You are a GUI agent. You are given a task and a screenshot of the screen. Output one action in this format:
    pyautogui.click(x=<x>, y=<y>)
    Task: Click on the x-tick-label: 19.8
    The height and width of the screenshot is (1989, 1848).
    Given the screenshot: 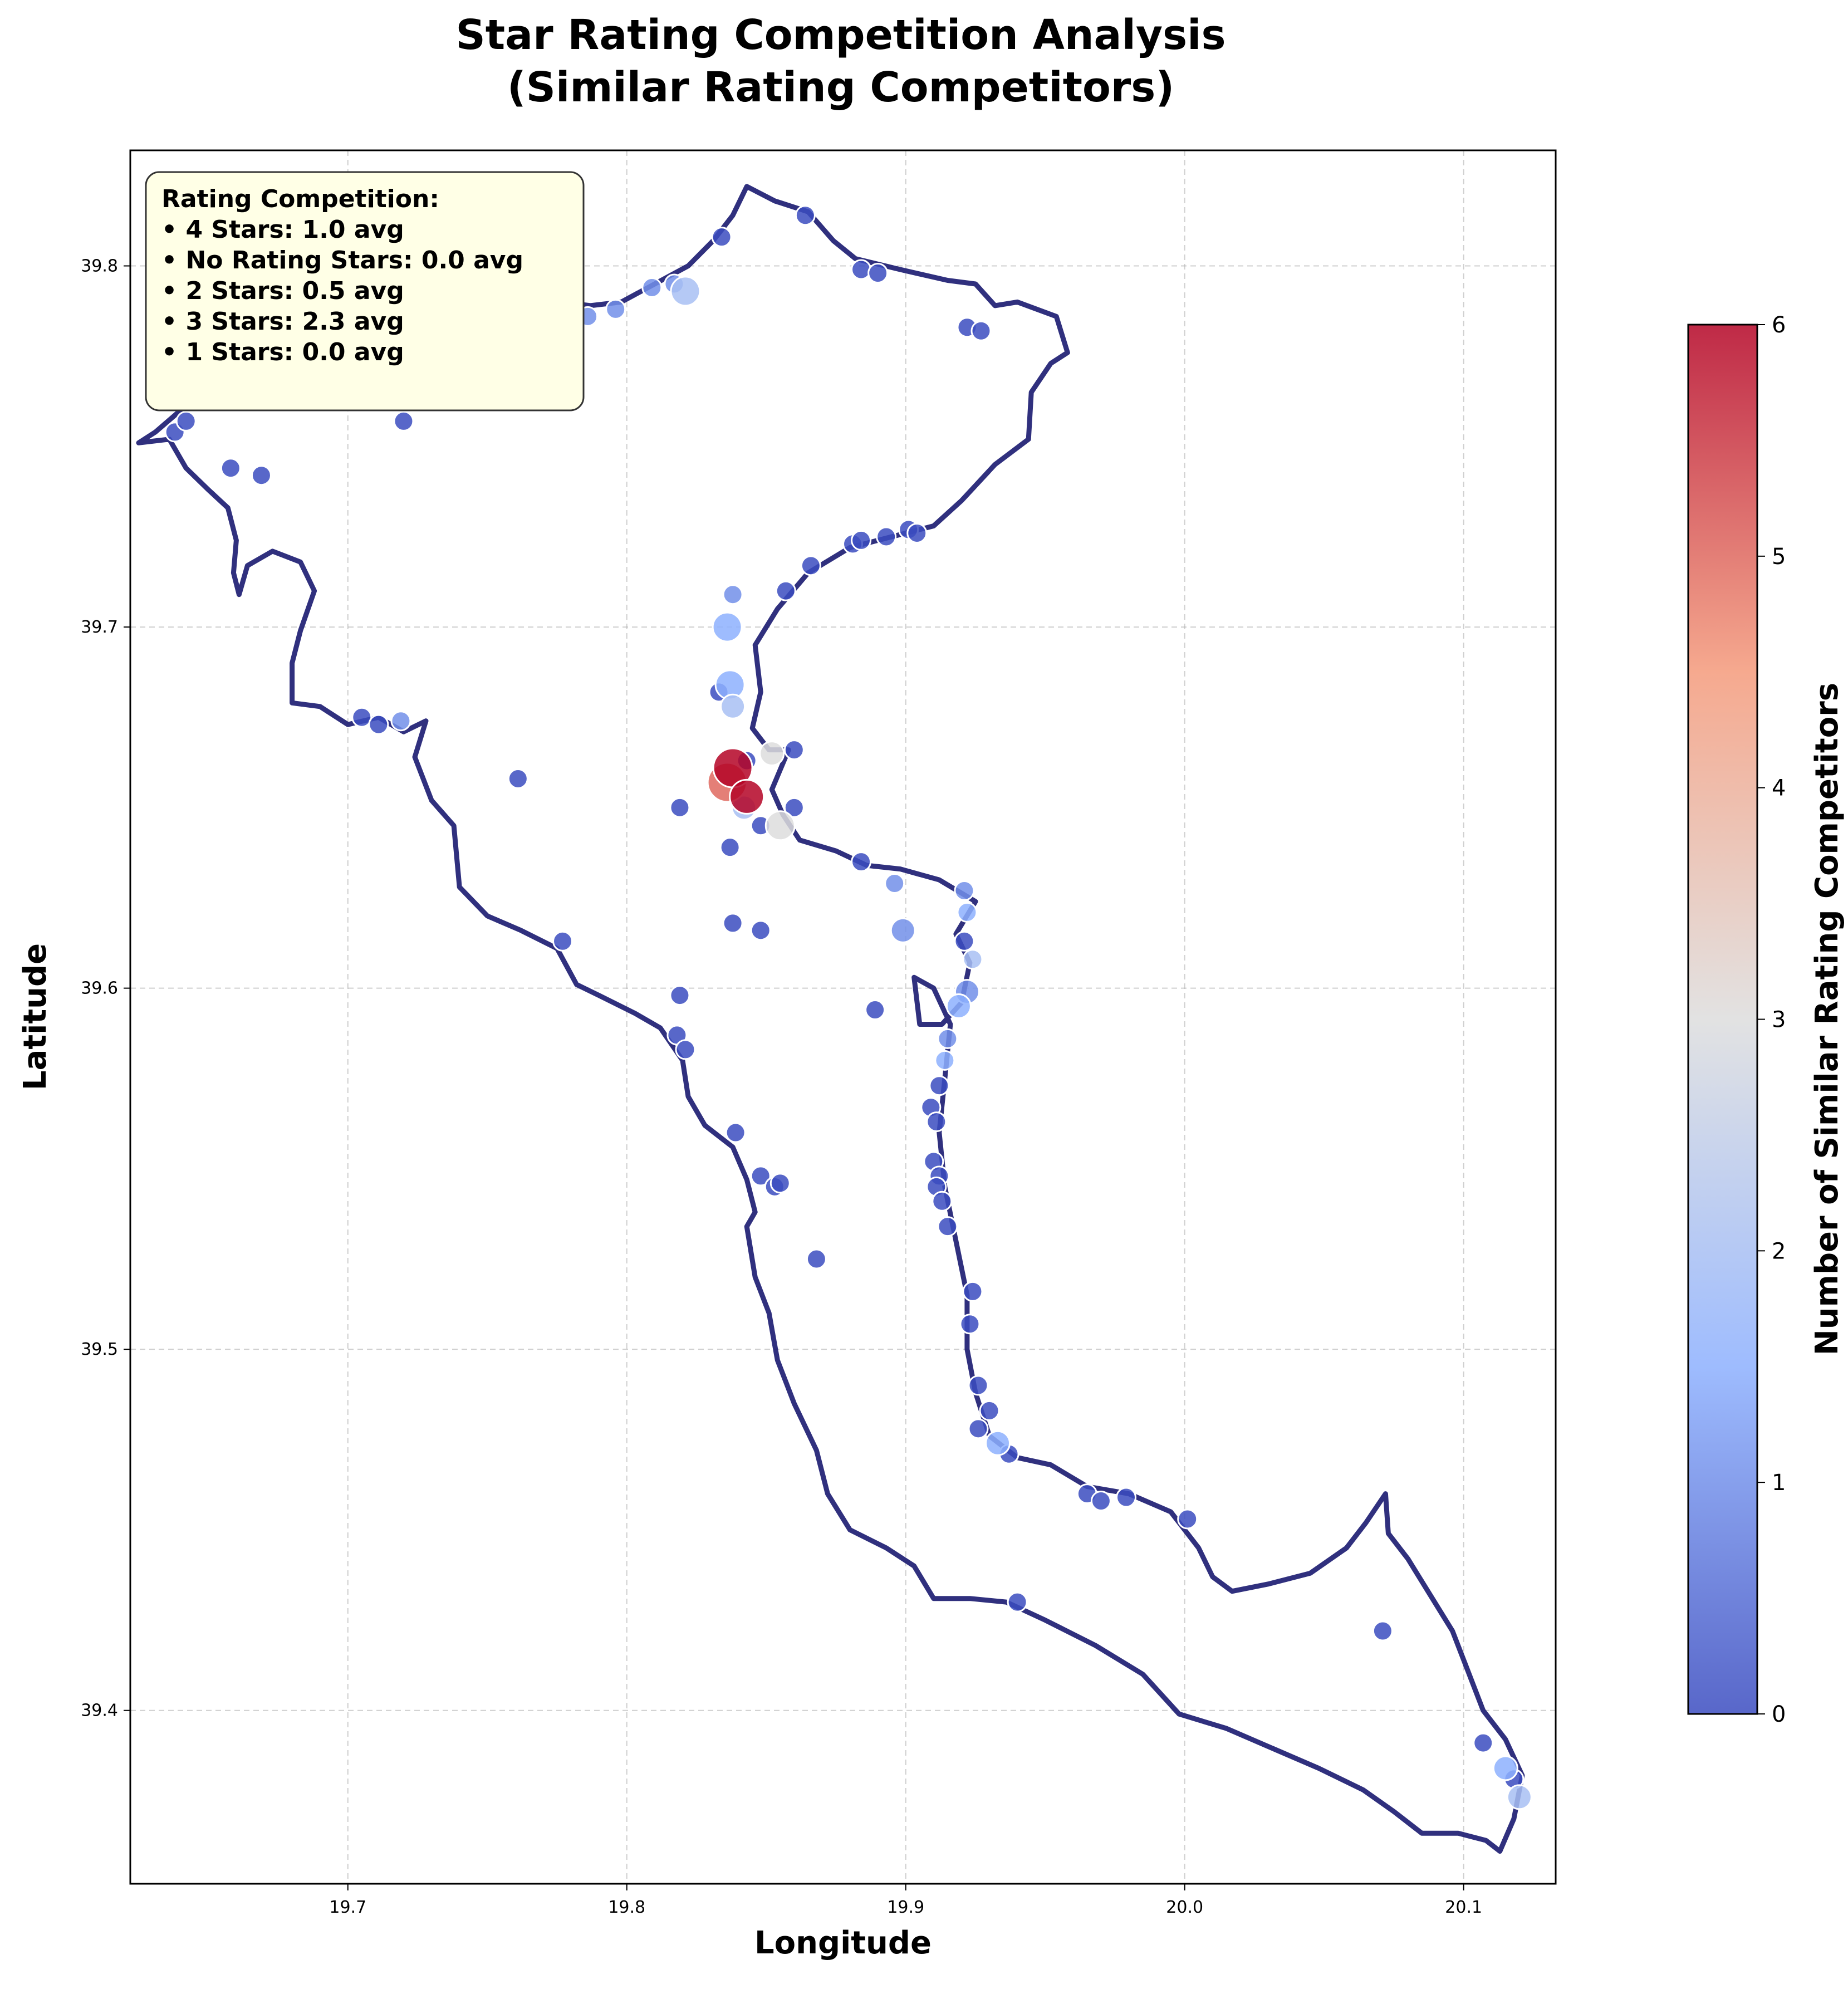 What is the action you would take?
    pyautogui.click(x=627, y=1908)
    